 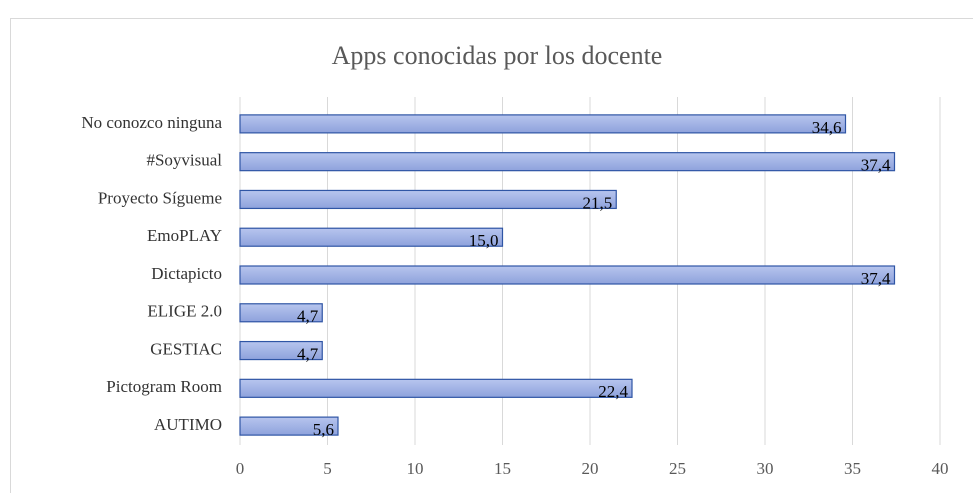 What do you see at coordinates (327, 468) in the screenshot?
I see `x-tick-label: 5` at bounding box center [327, 468].